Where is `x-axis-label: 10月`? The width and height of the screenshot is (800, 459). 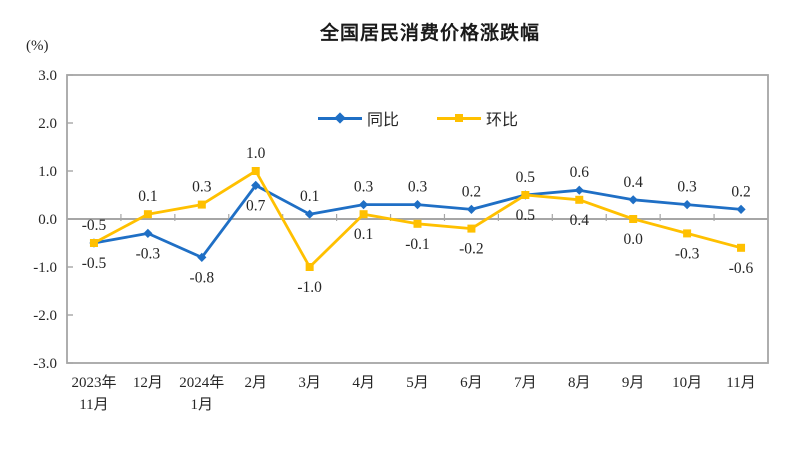 x-axis-label: 10月 is located at coordinates (687, 383).